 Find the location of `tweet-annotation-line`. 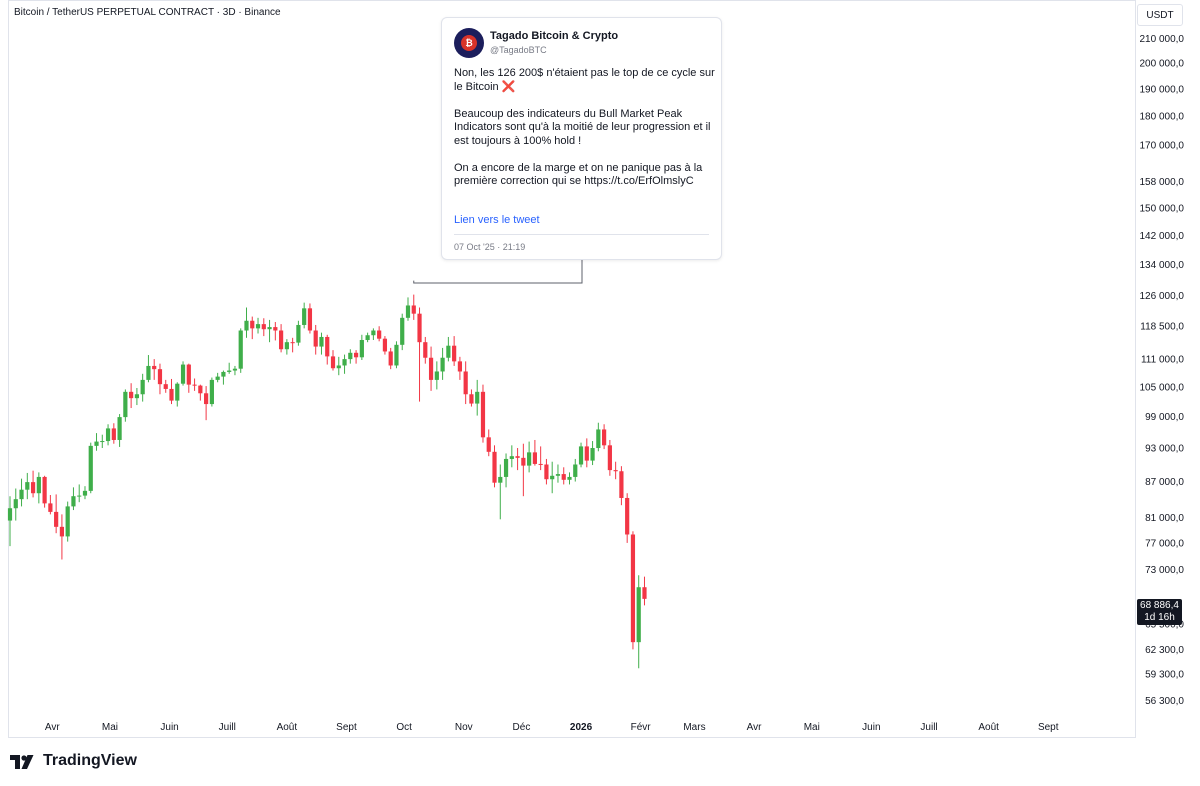

tweet-annotation-line is located at coordinates (498, 272).